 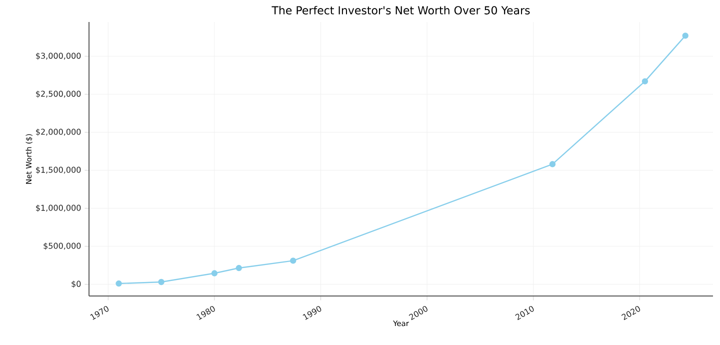 I want to click on y-tick-label: $2,000,000, so click(x=58, y=132).